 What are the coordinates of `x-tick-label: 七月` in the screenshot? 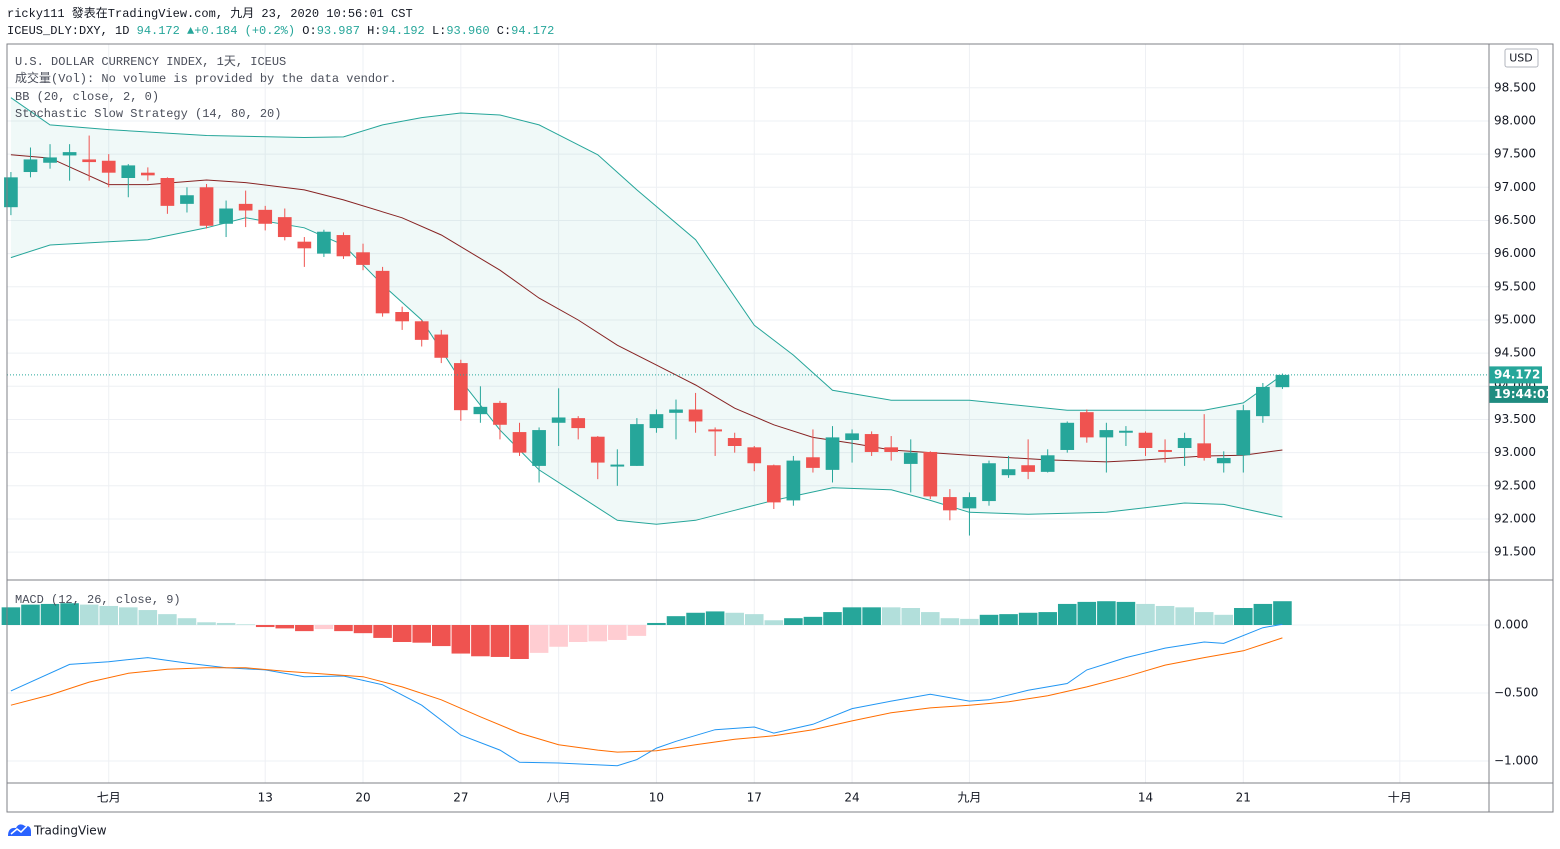 It's located at (109, 798).